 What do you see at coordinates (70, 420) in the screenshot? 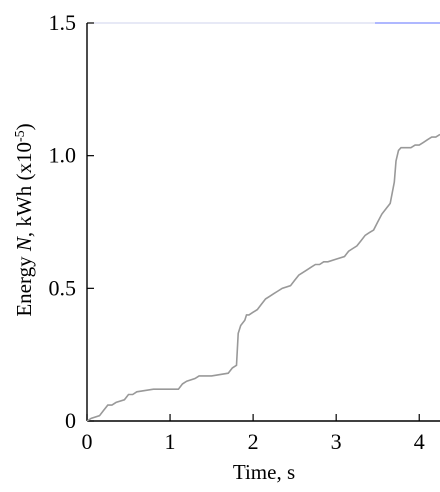
I see `y-tick-label: 0` at bounding box center [70, 420].